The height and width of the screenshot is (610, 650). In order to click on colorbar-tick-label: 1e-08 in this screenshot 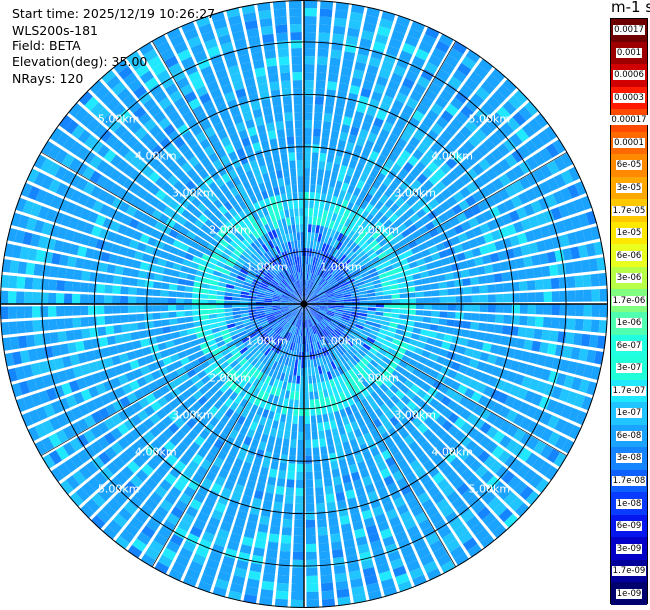, I will do `click(629, 503)`.